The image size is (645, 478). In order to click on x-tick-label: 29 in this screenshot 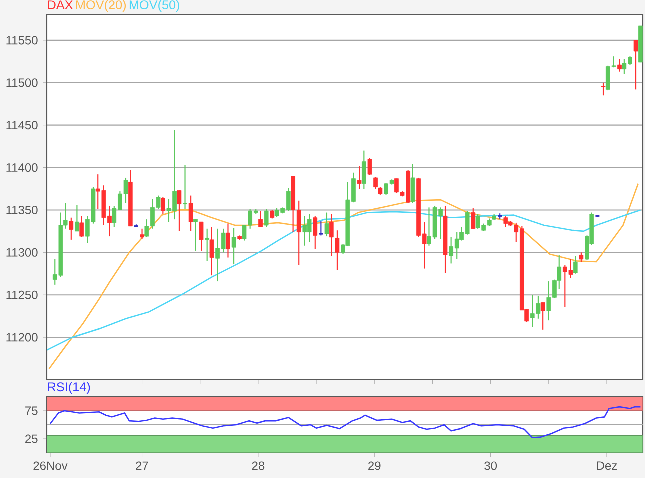, I will do `click(374, 466)`.